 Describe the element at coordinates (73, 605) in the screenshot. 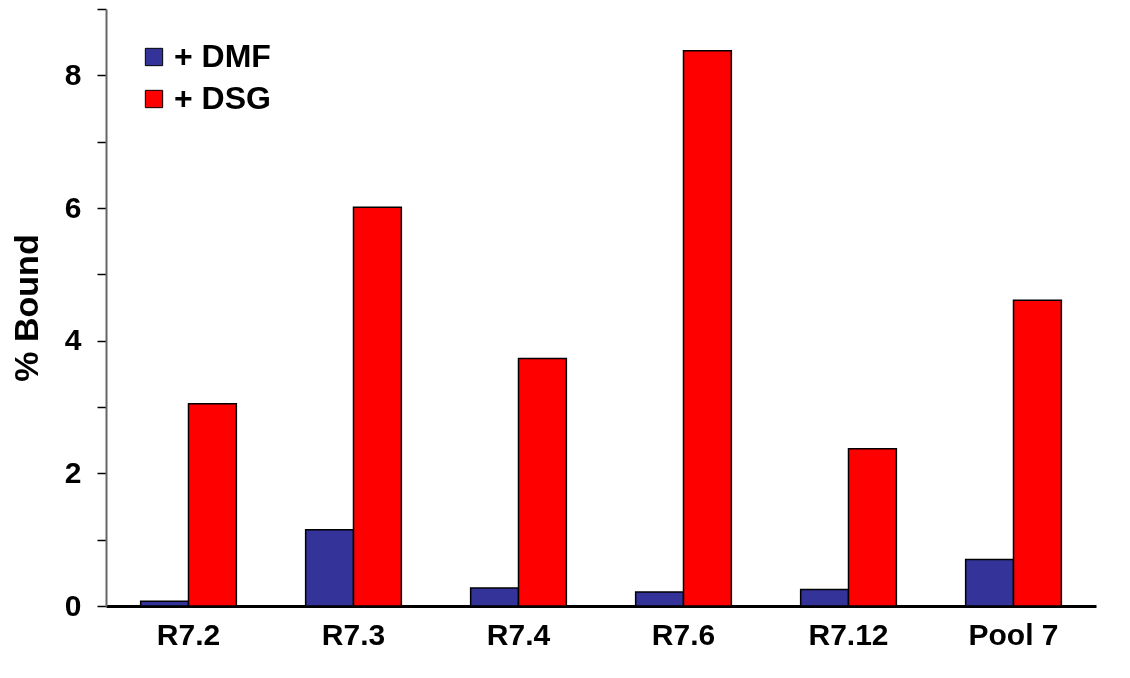

I see `y-tick-label: 0` at that location.